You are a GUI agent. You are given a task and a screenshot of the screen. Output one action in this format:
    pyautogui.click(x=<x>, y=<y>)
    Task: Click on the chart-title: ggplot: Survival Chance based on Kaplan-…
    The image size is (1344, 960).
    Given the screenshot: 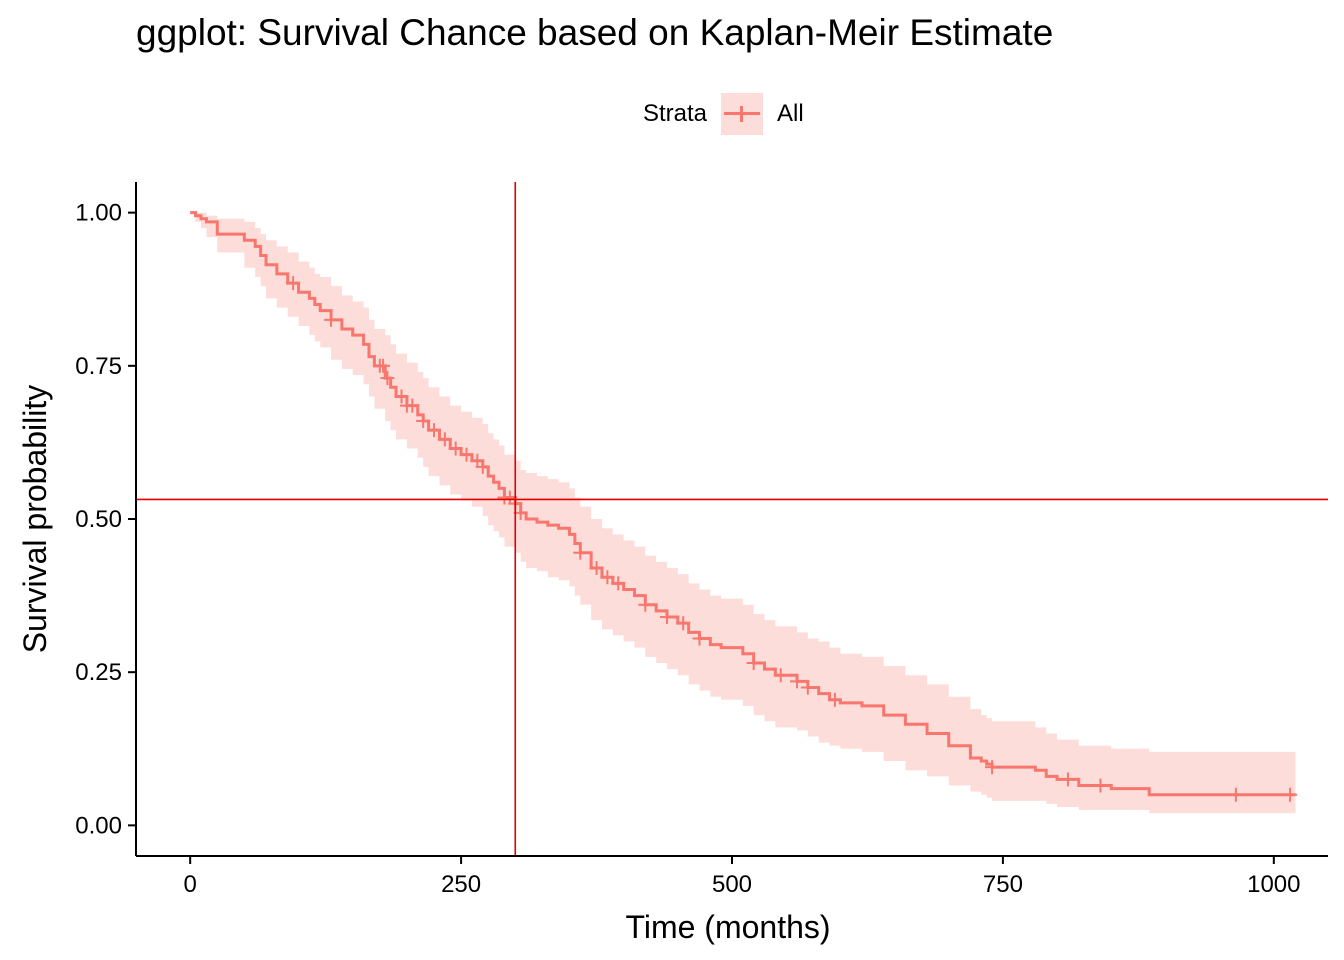 What is the action you would take?
    pyautogui.click(x=595, y=32)
    